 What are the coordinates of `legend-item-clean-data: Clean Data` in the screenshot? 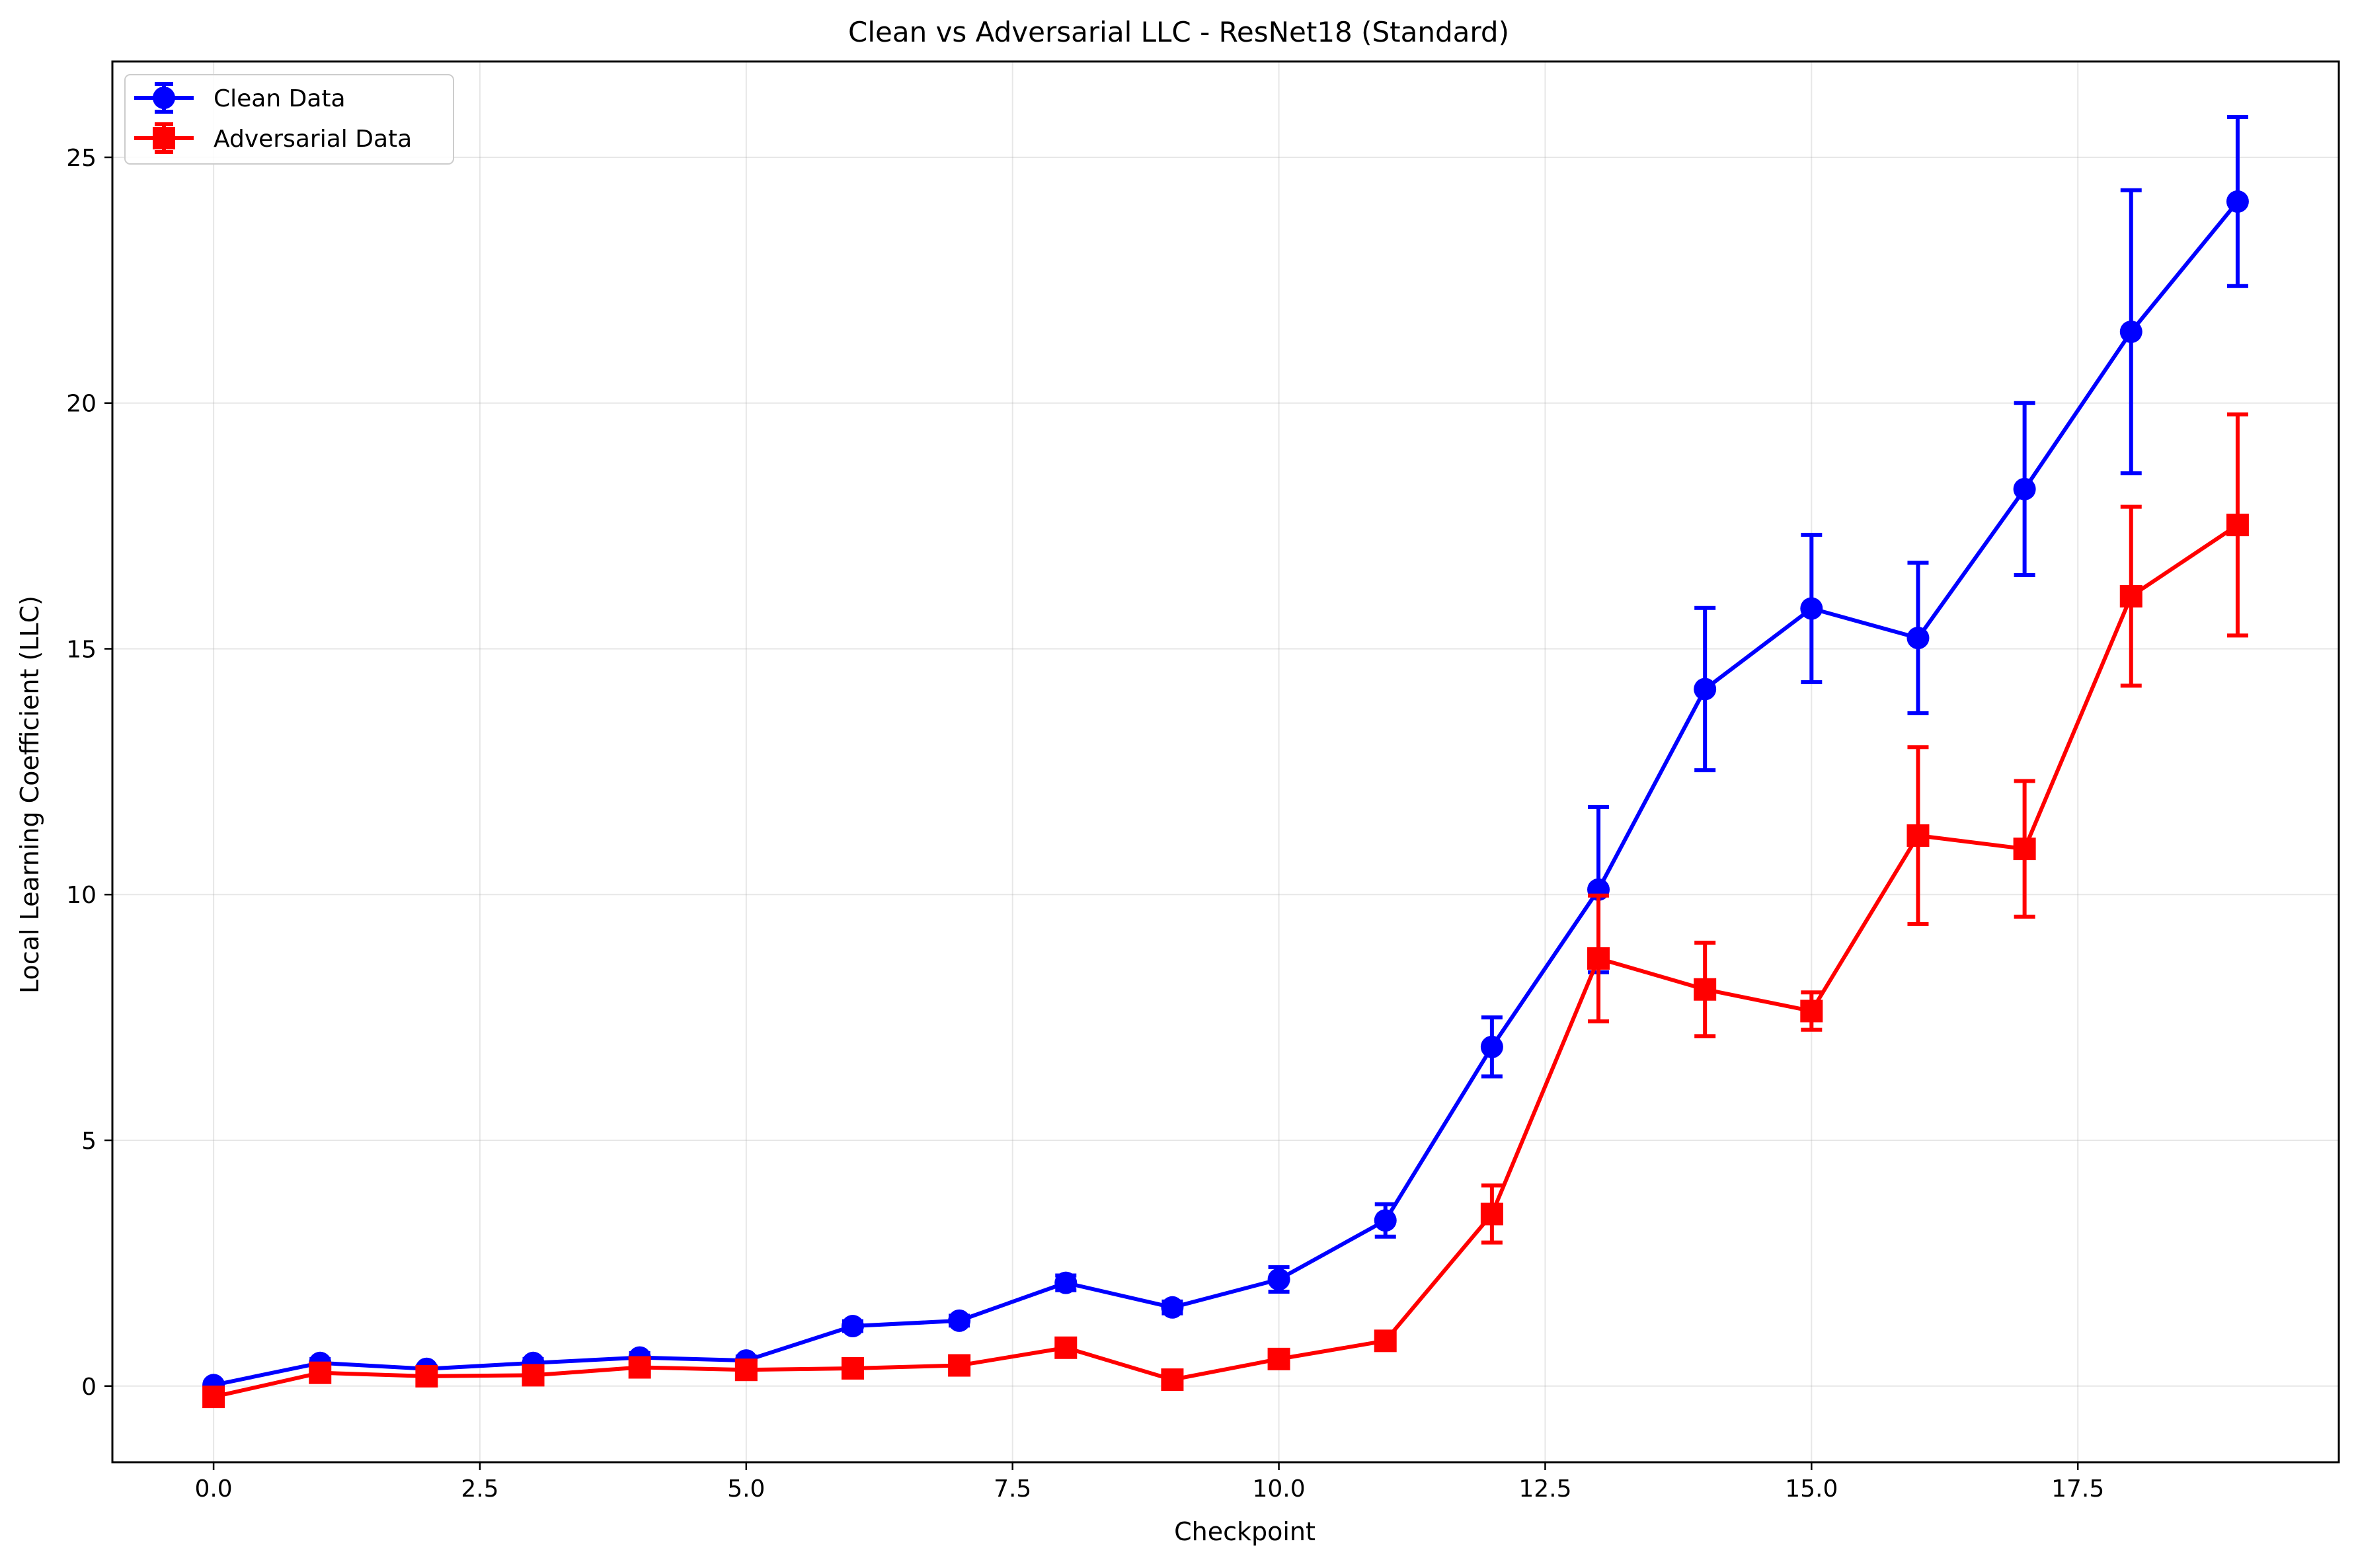 It's located at (240, 98).